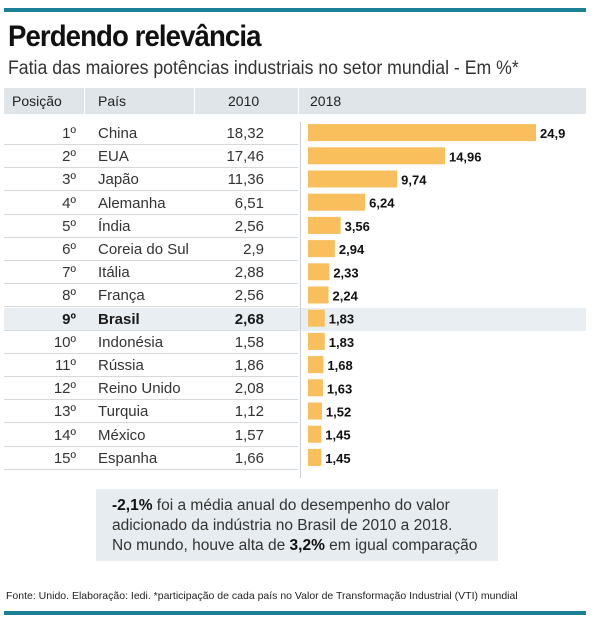 Image resolution: width=593 pixels, height=621 pixels. What do you see at coordinates (326, 101) in the screenshot?
I see `header-2018: 2018` at bounding box center [326, 101].